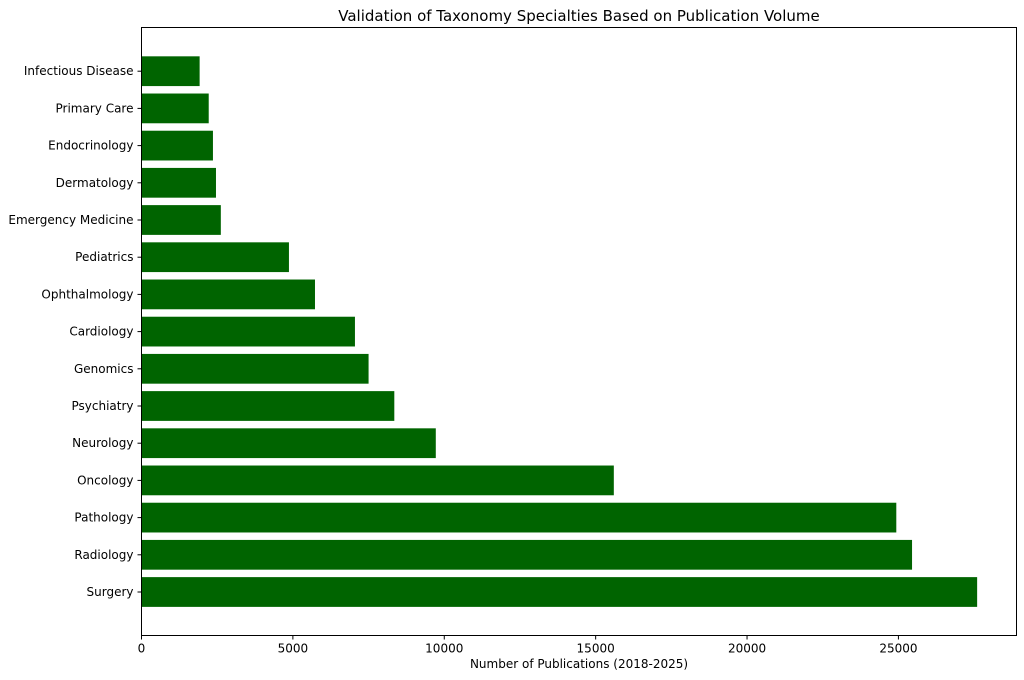 This screenshot has width=1024, height=680. Describe the element at coordinates (95, 108) in the screenshot. I see `y-tick-label: Primary Care` at that location.